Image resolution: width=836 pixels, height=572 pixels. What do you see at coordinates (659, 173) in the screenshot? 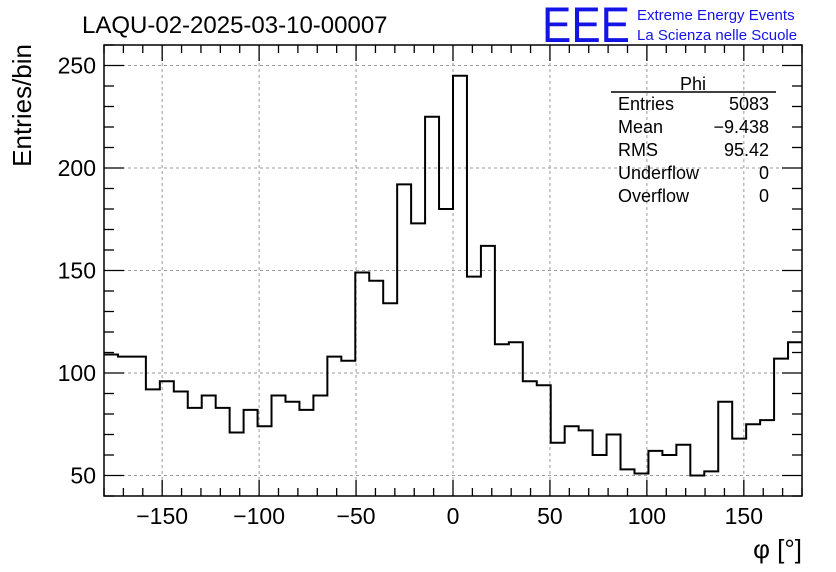
I see `stats-row-label: Underflow` at bounding box center [659, 173].